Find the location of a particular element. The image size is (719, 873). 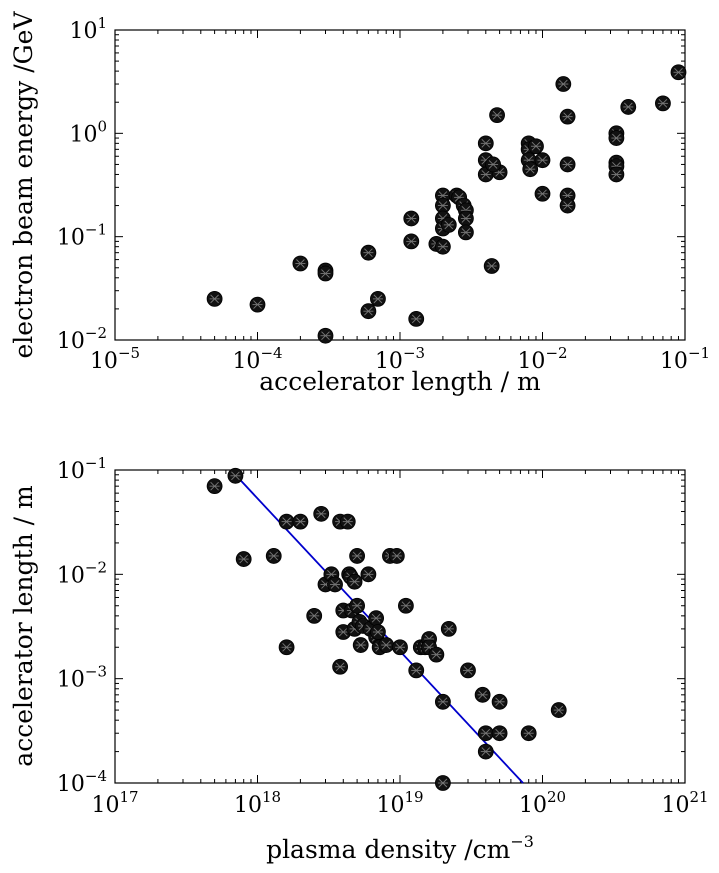

x-tick-label: 10¹⁸ is located at coordinates (257, 803).